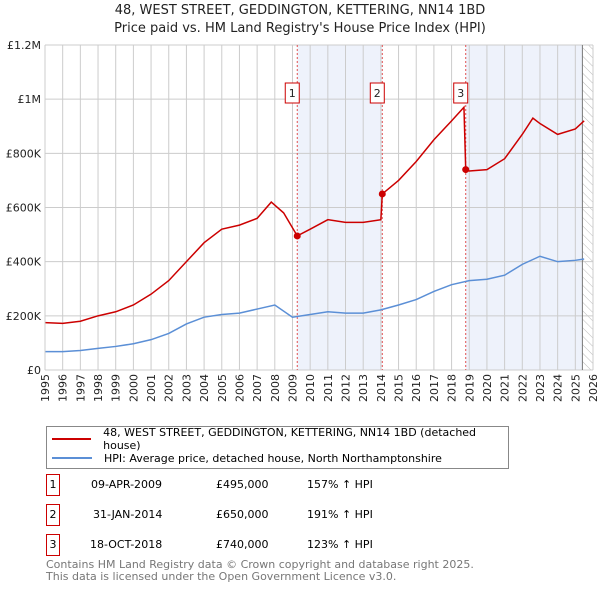  I want to click on y-tick-label: £0, so click(34, 370).